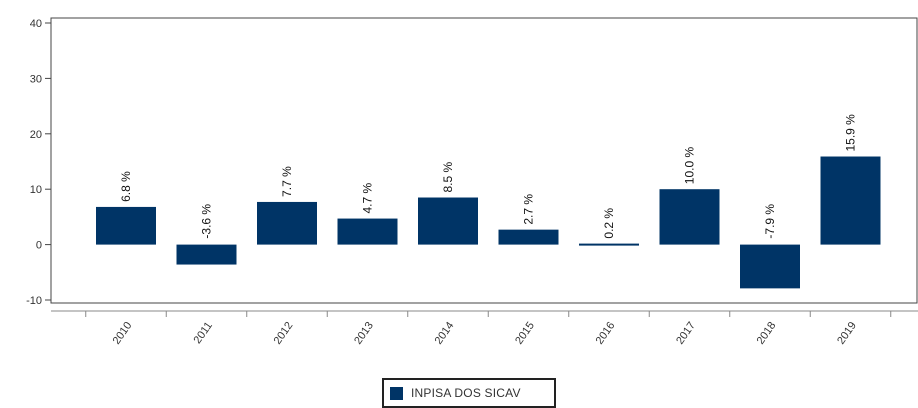  I want to click on y-tick-label: 10, so click(36, 190).